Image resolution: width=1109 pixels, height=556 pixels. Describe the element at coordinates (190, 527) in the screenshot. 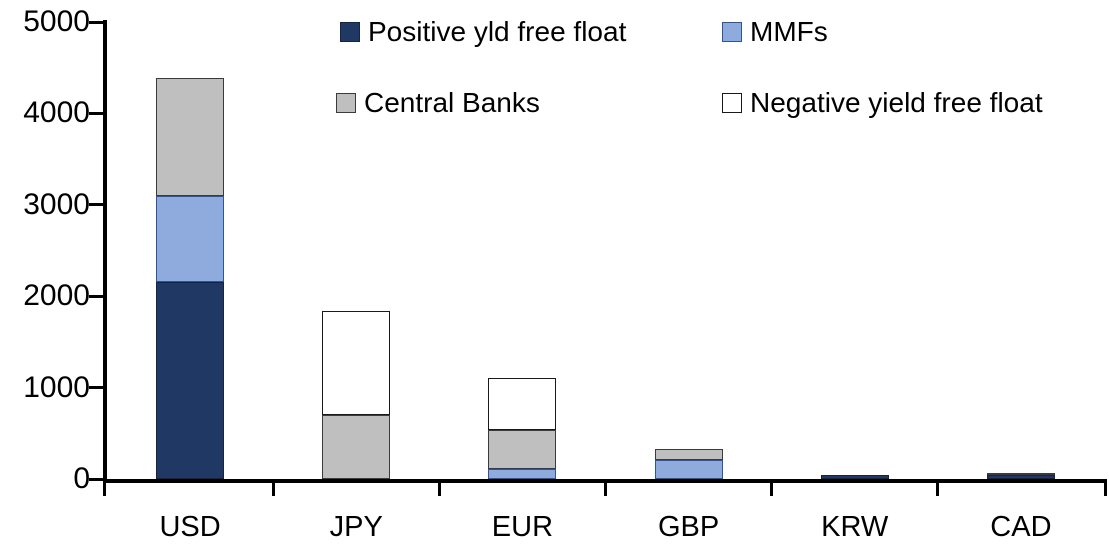

I see `x-axis-label-usd: USD` at that location.